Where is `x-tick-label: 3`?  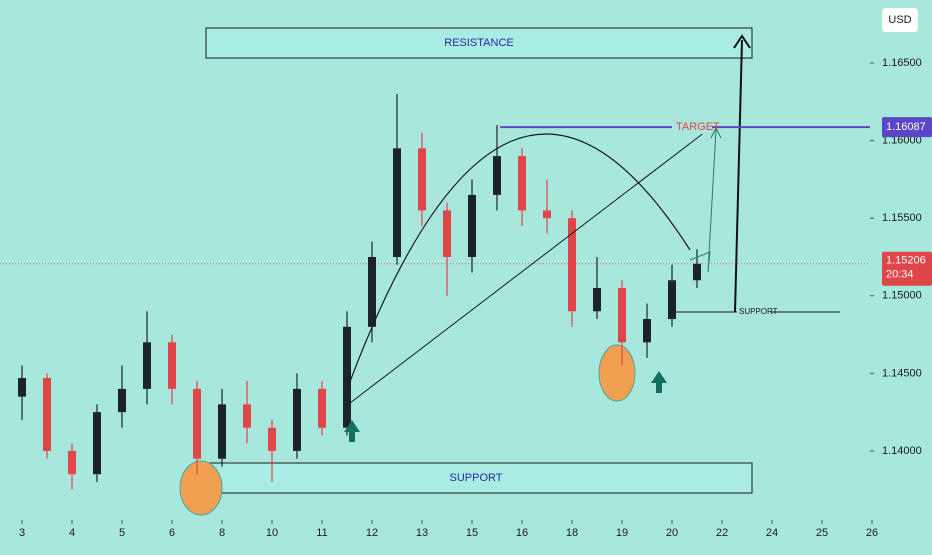 x-tick-label: 3 is located at coordinates (22, 533).